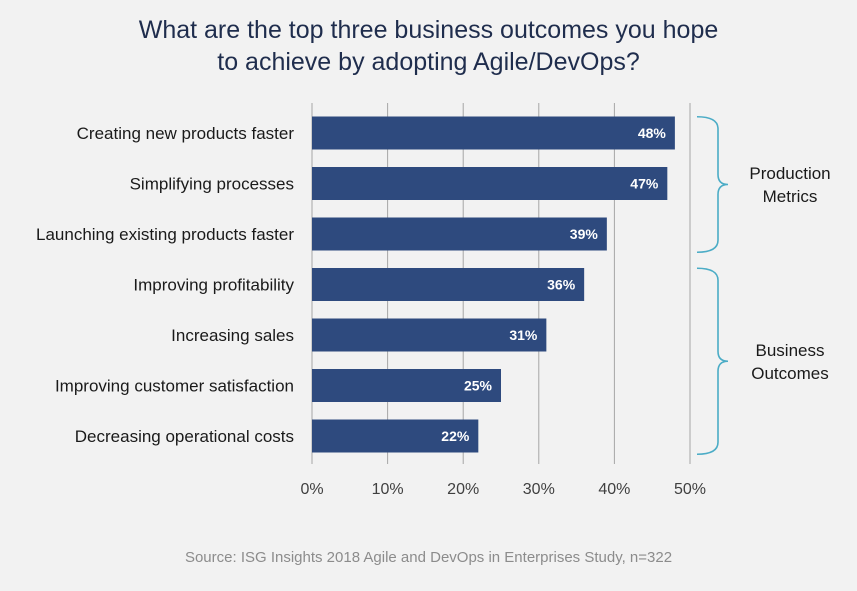  I want to click on category-label-1: Simplifying processes, so click(212, 184).